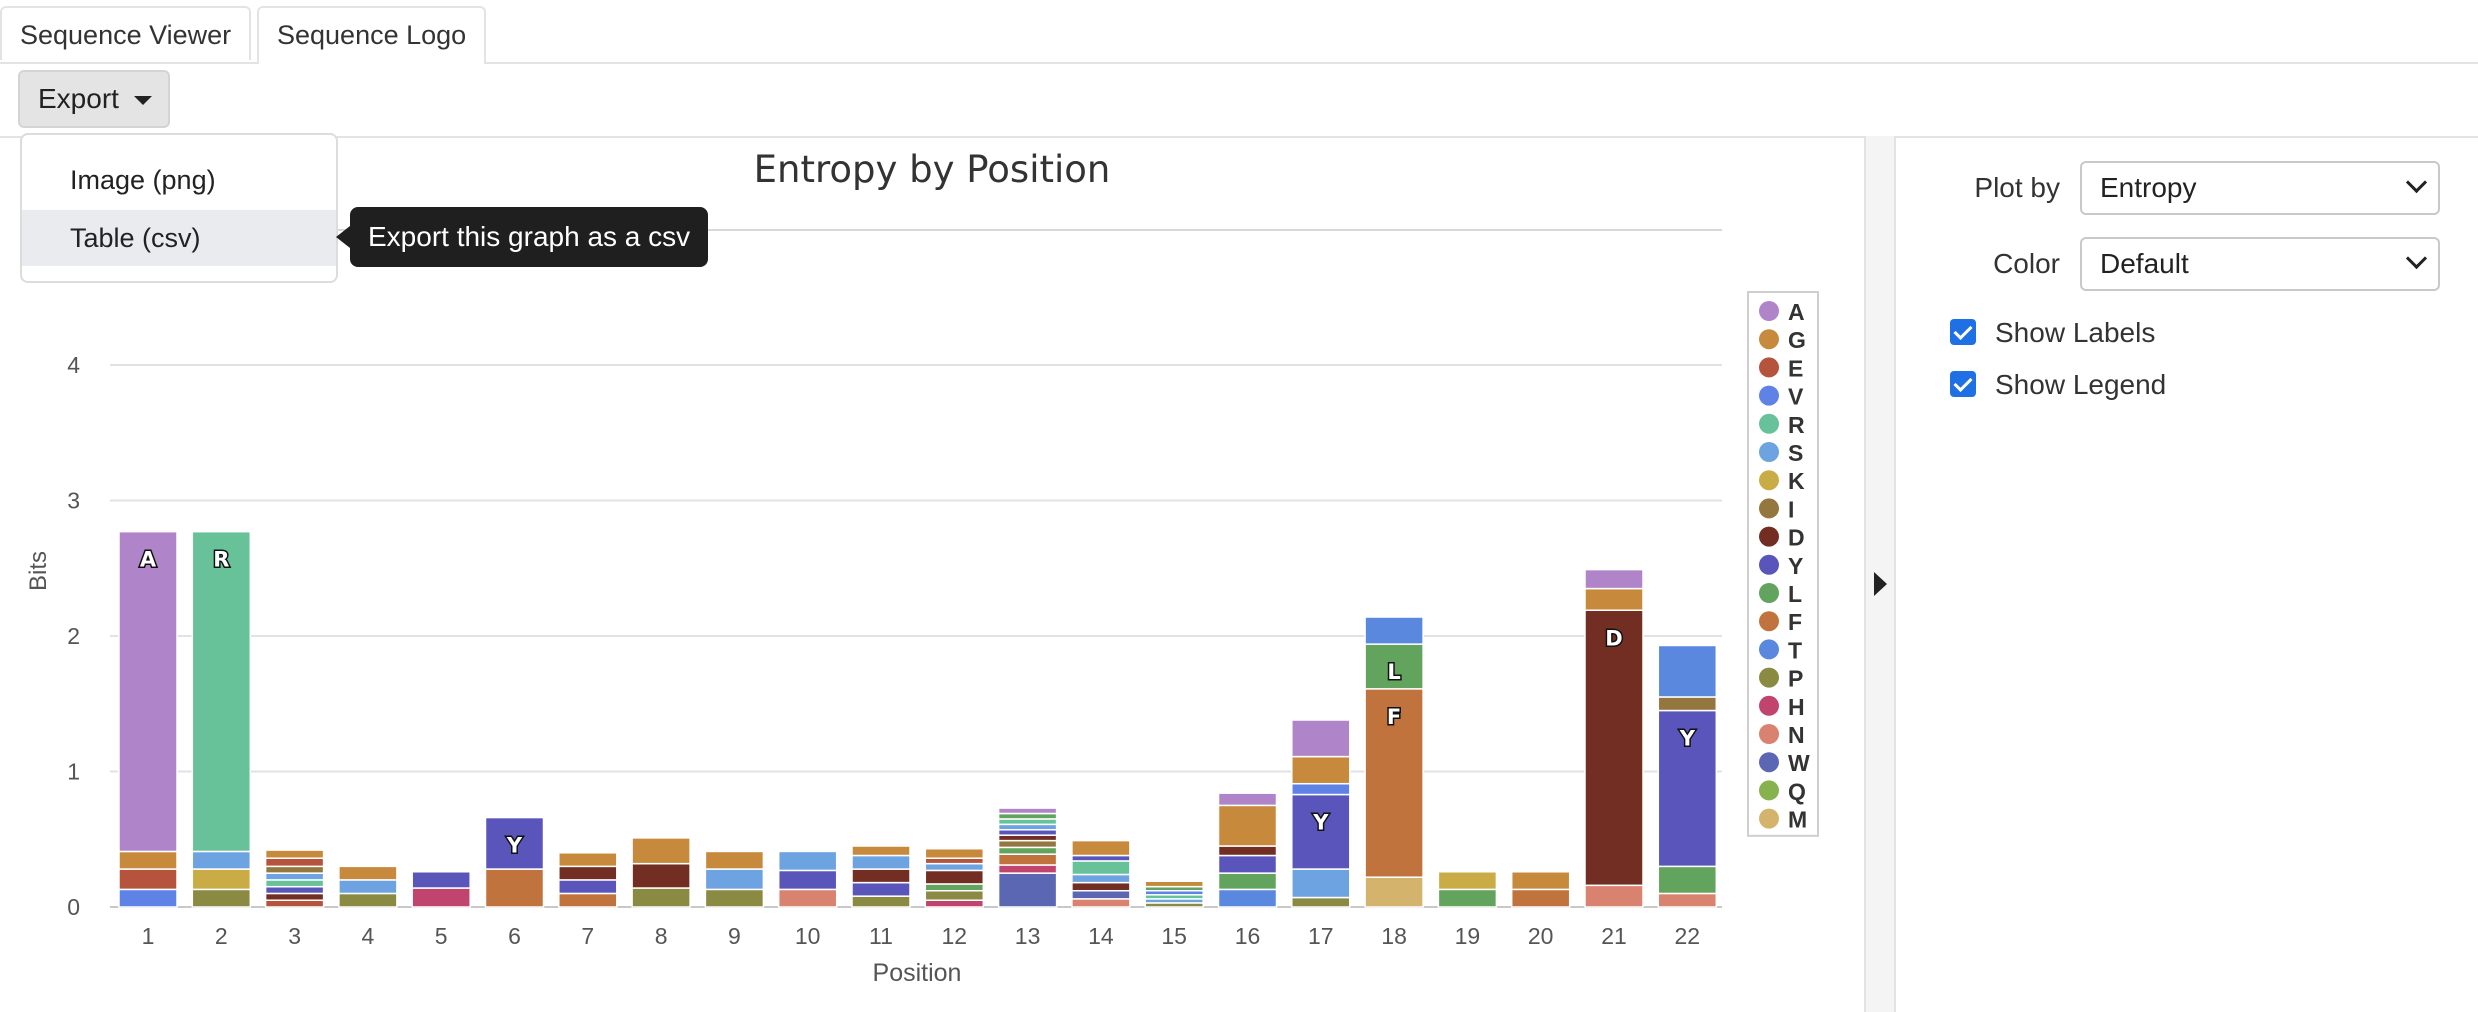 Image resolution: width=2478 pixels, height=1012 pixels. Describe the element at coordinates (73, 772) in the screenshot. I see `y-tick-label: 1` at that location.